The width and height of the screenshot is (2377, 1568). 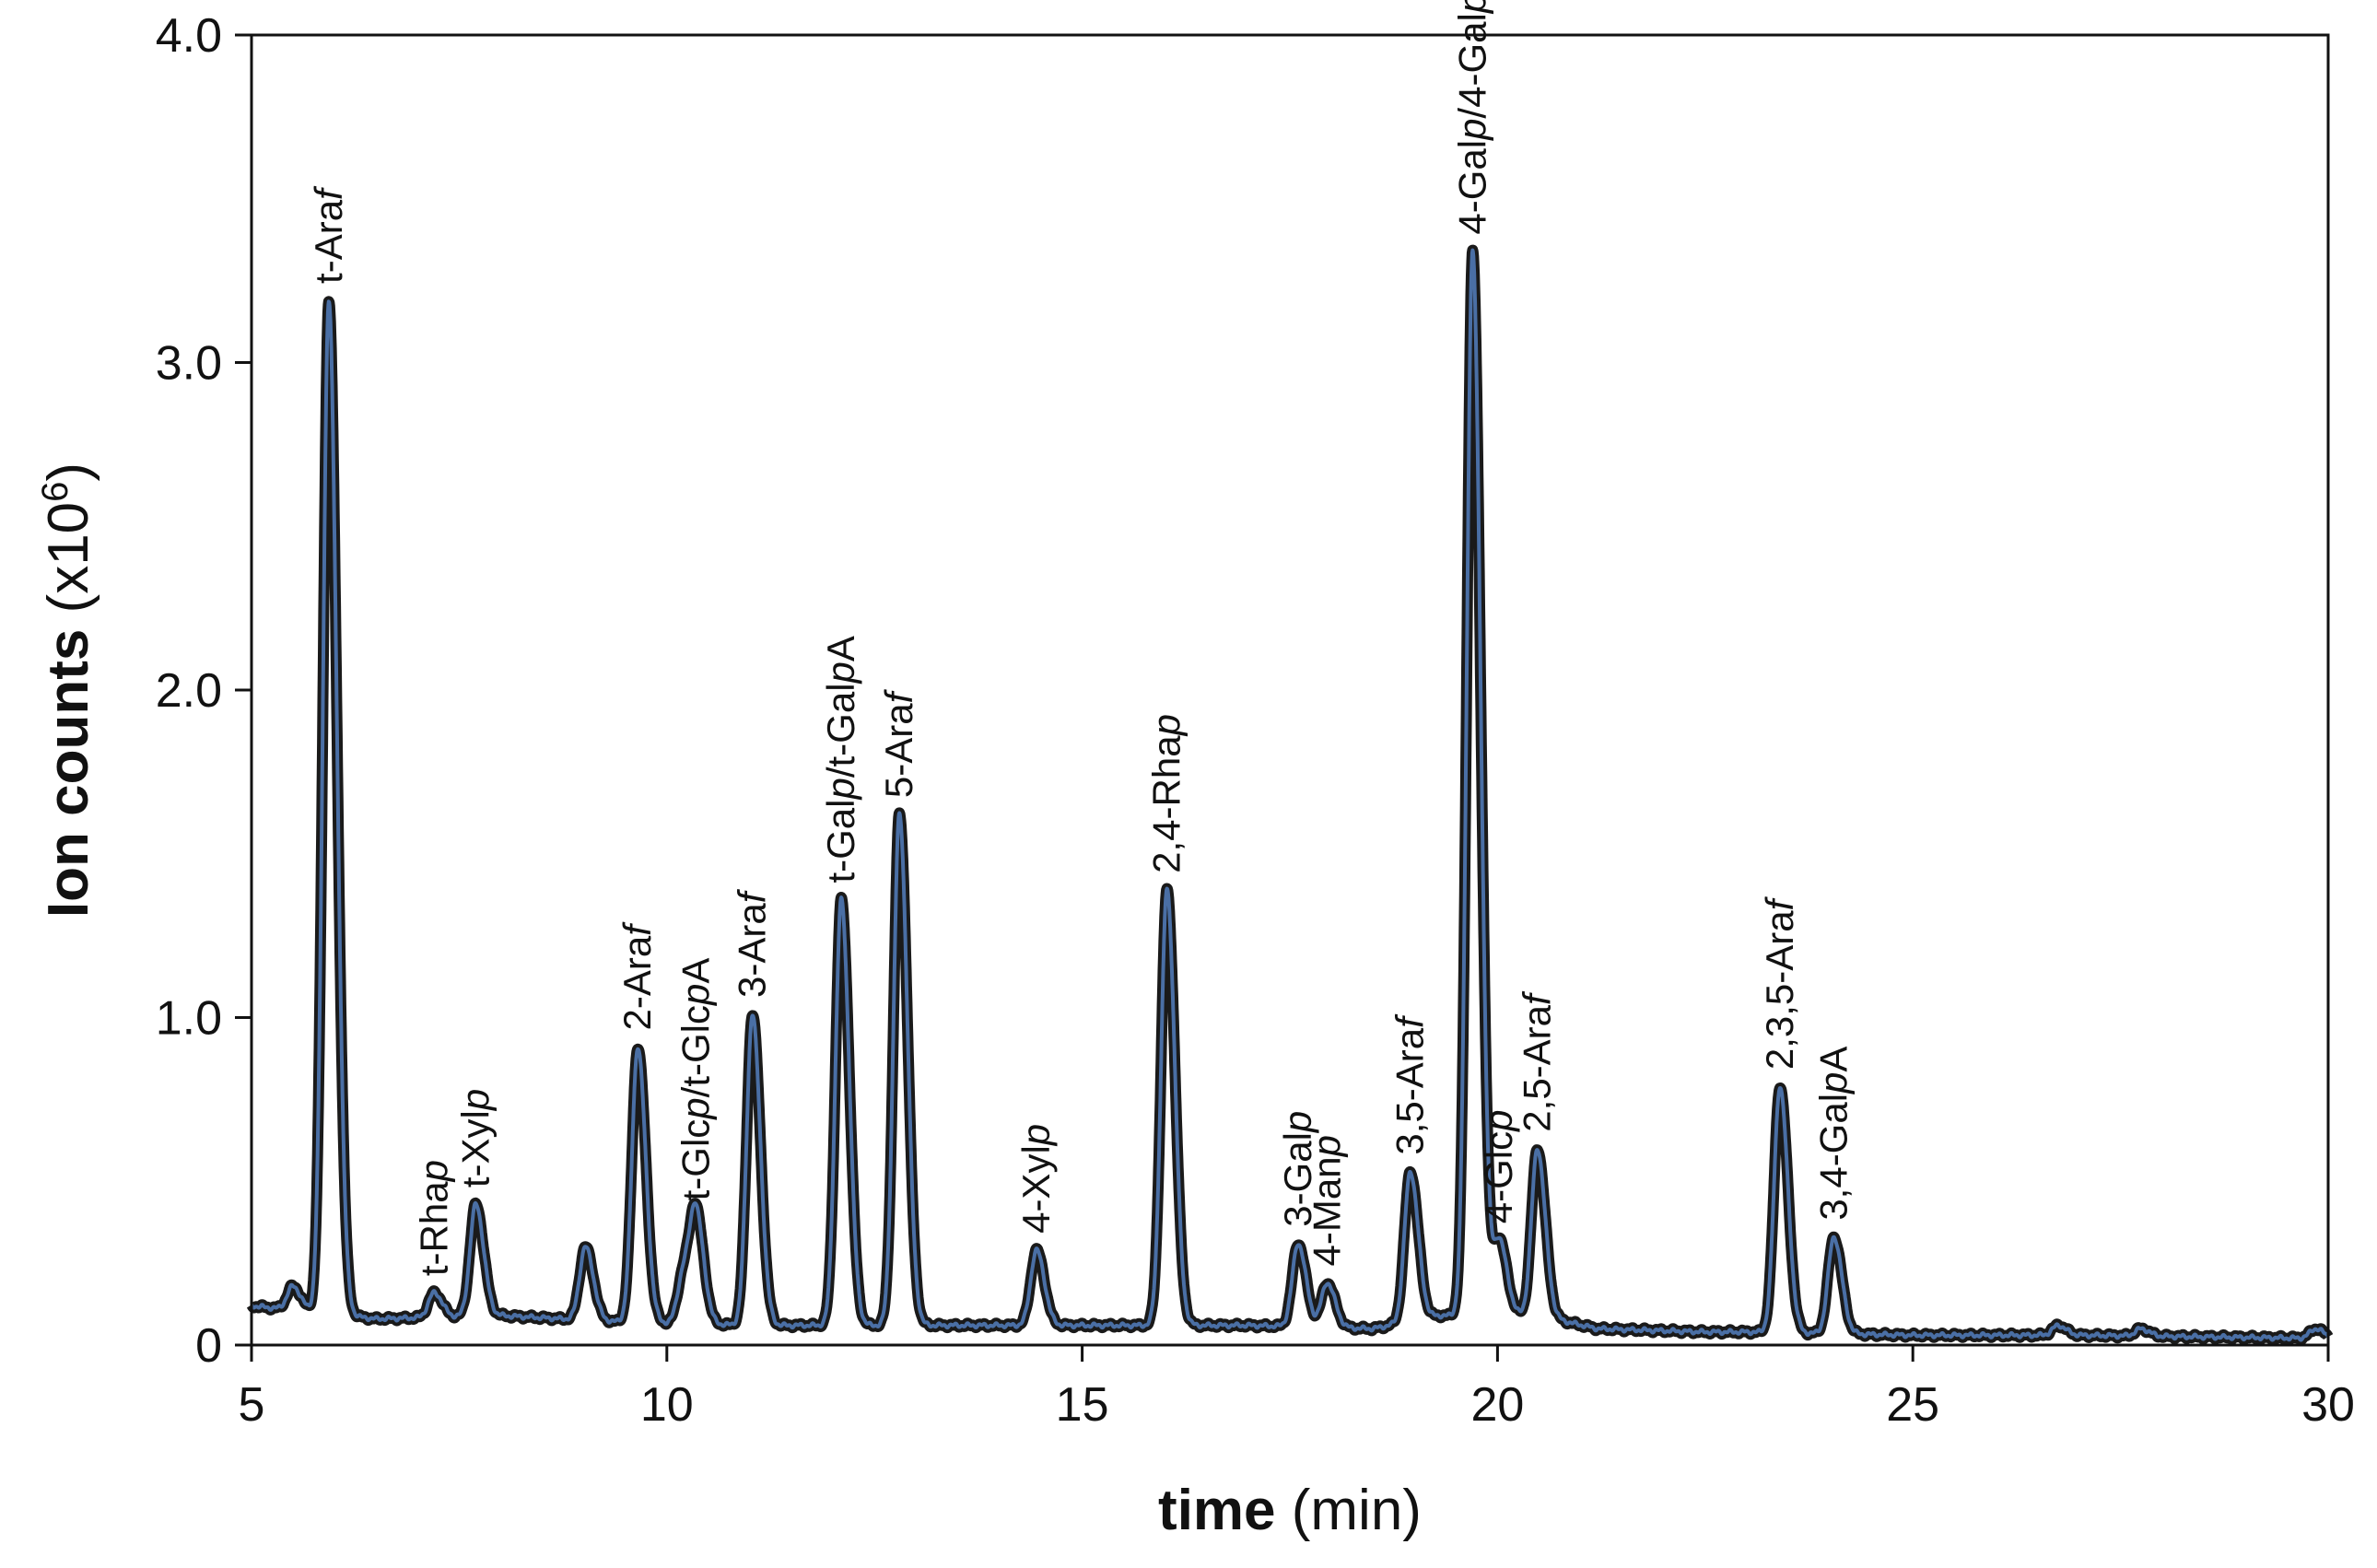 What do you see at coordinates (189, 36) in the screenshot?
I see `y-tick-label: 4.0` at bounding box center [189, 36].